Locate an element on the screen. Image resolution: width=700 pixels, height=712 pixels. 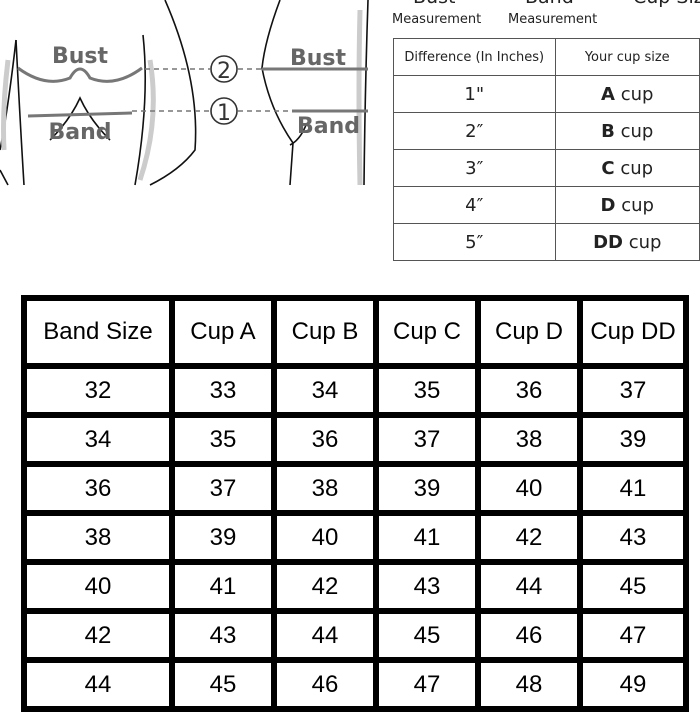
formula-equals: = is located at coordinates (616, 4).